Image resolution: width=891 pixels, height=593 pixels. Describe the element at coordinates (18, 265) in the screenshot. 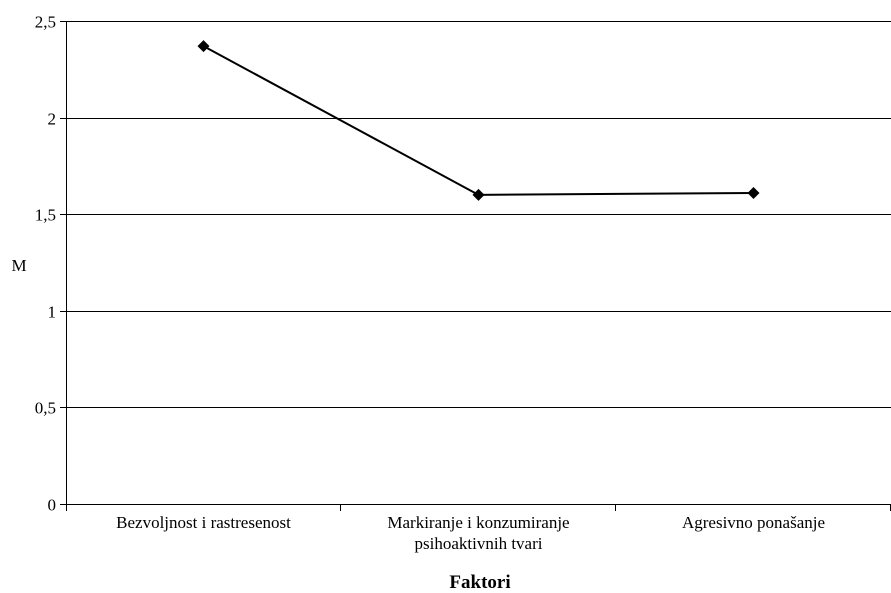

I see `y-axis-title: M` at that location.